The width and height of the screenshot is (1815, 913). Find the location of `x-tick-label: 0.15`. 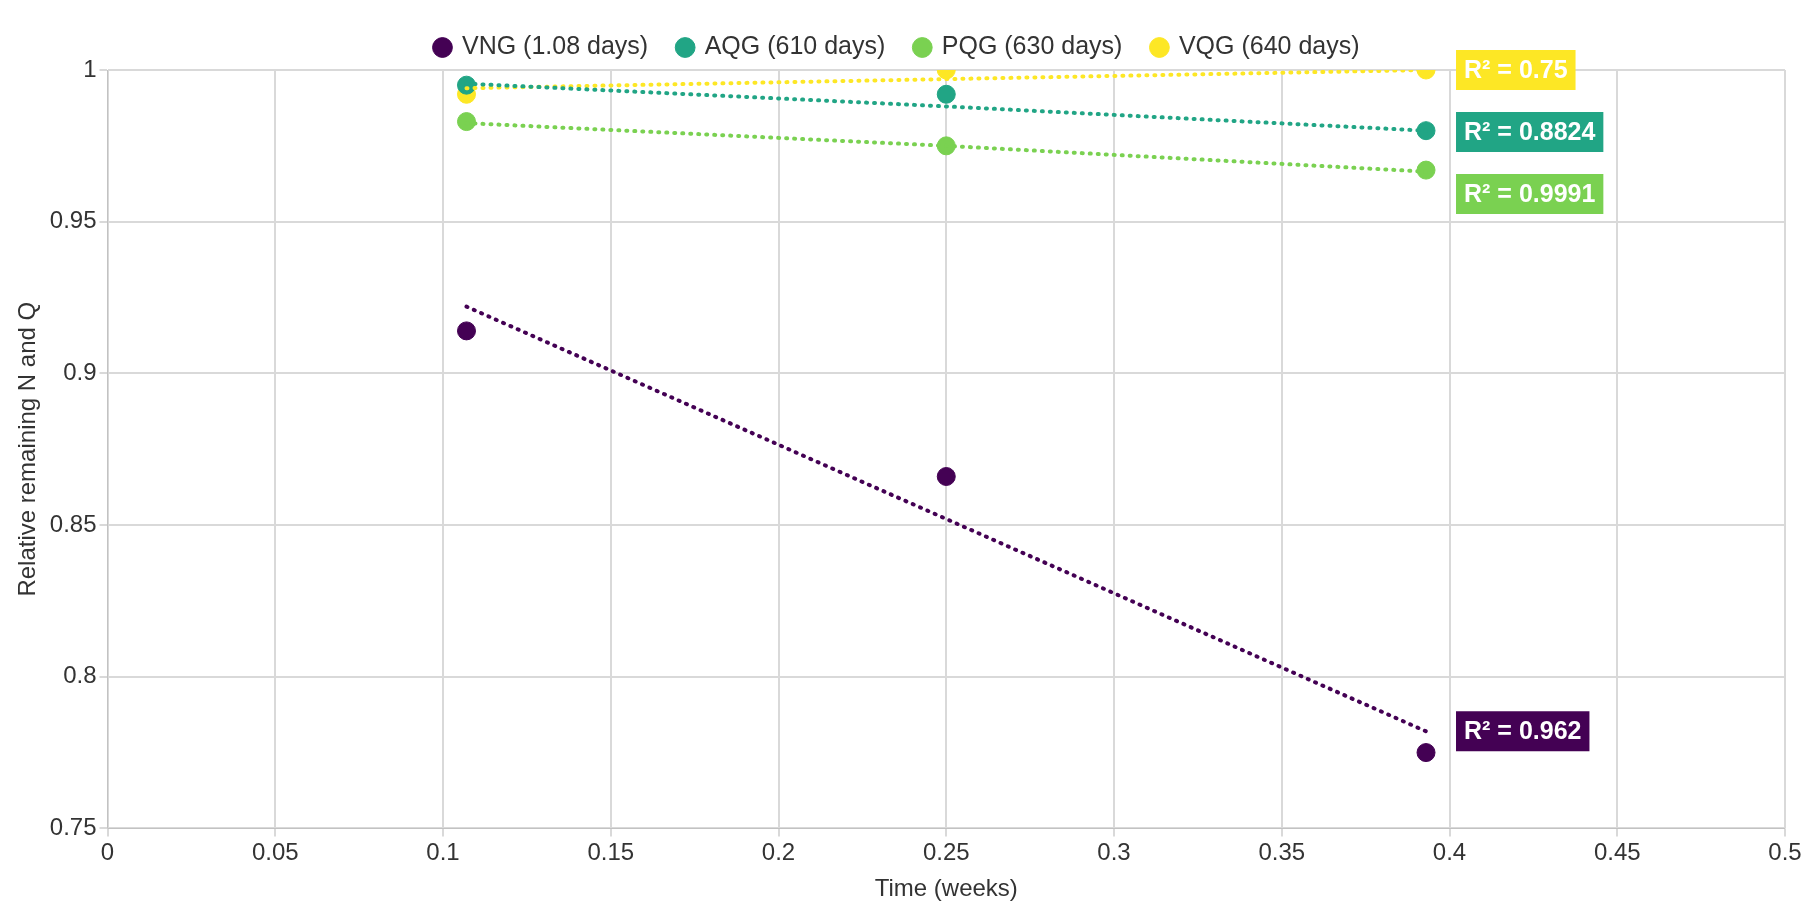

x-tick-label: 0.15 is located at coordinates (611, 852).